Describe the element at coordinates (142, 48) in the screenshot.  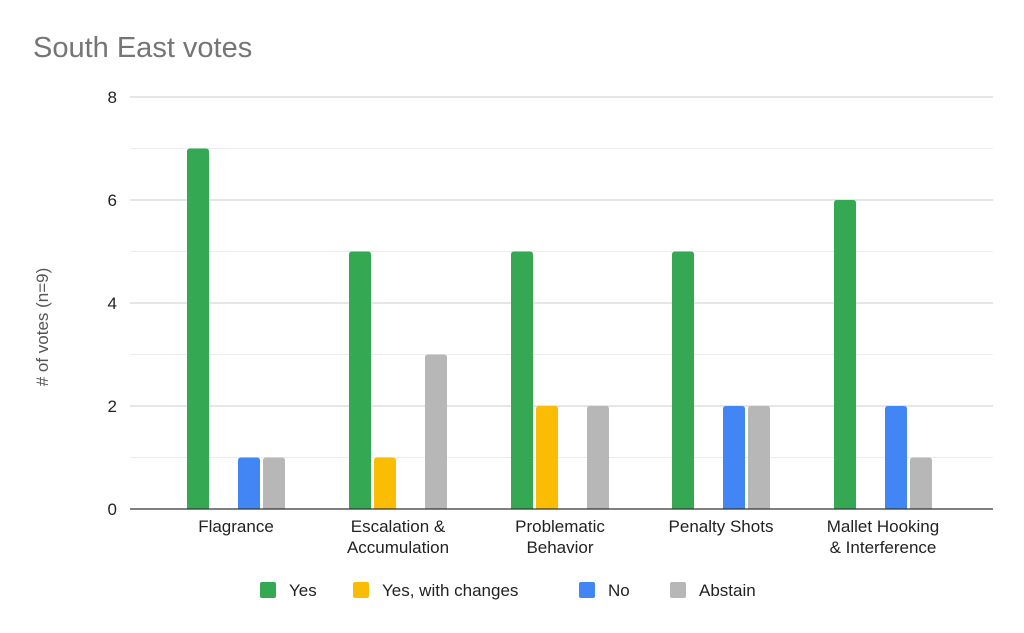
I see `chart-title: South East votes` at that location.